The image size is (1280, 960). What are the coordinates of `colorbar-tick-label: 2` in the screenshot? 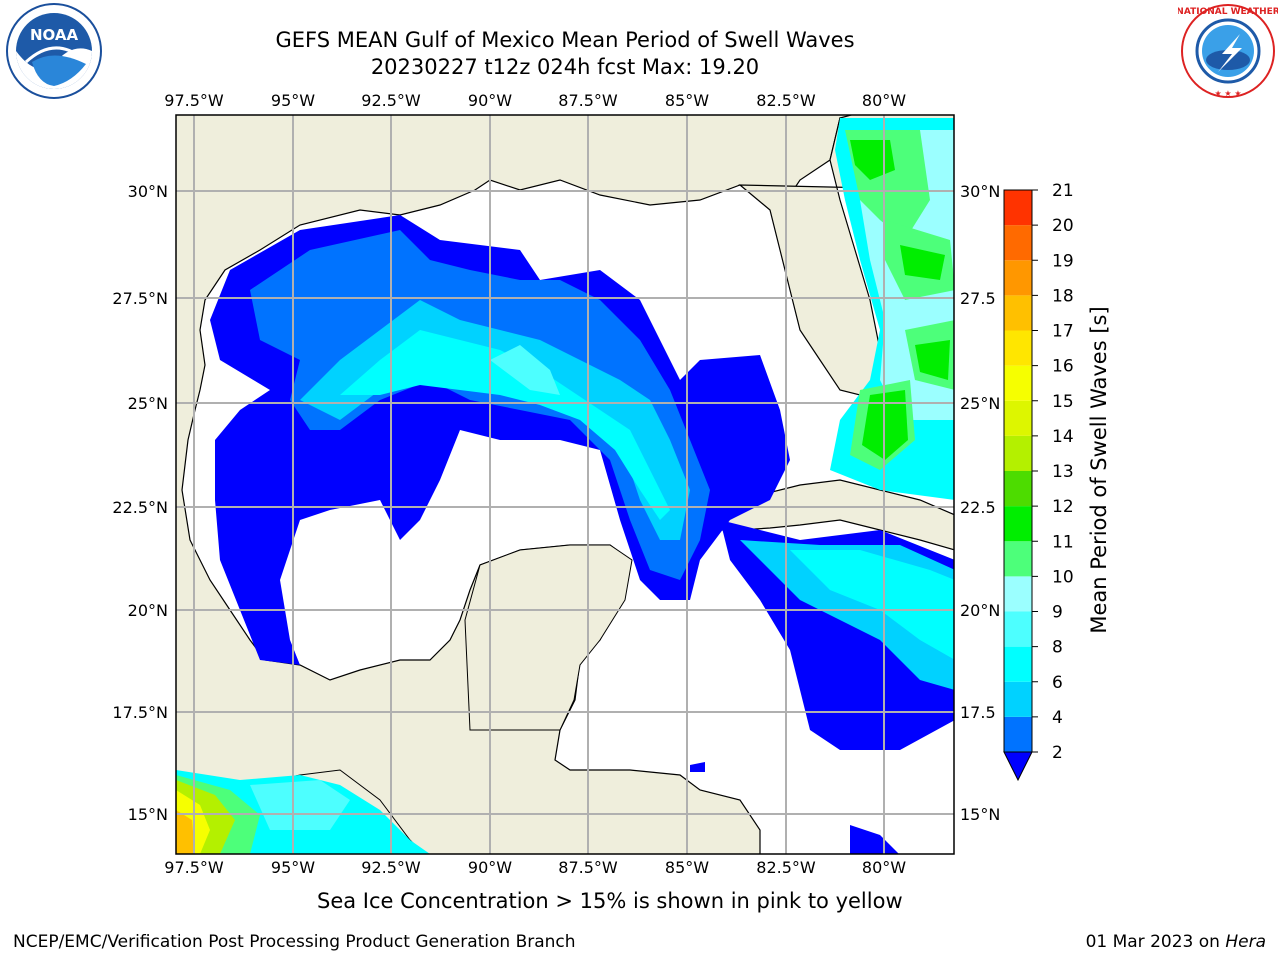 It's located at (1057, 753).